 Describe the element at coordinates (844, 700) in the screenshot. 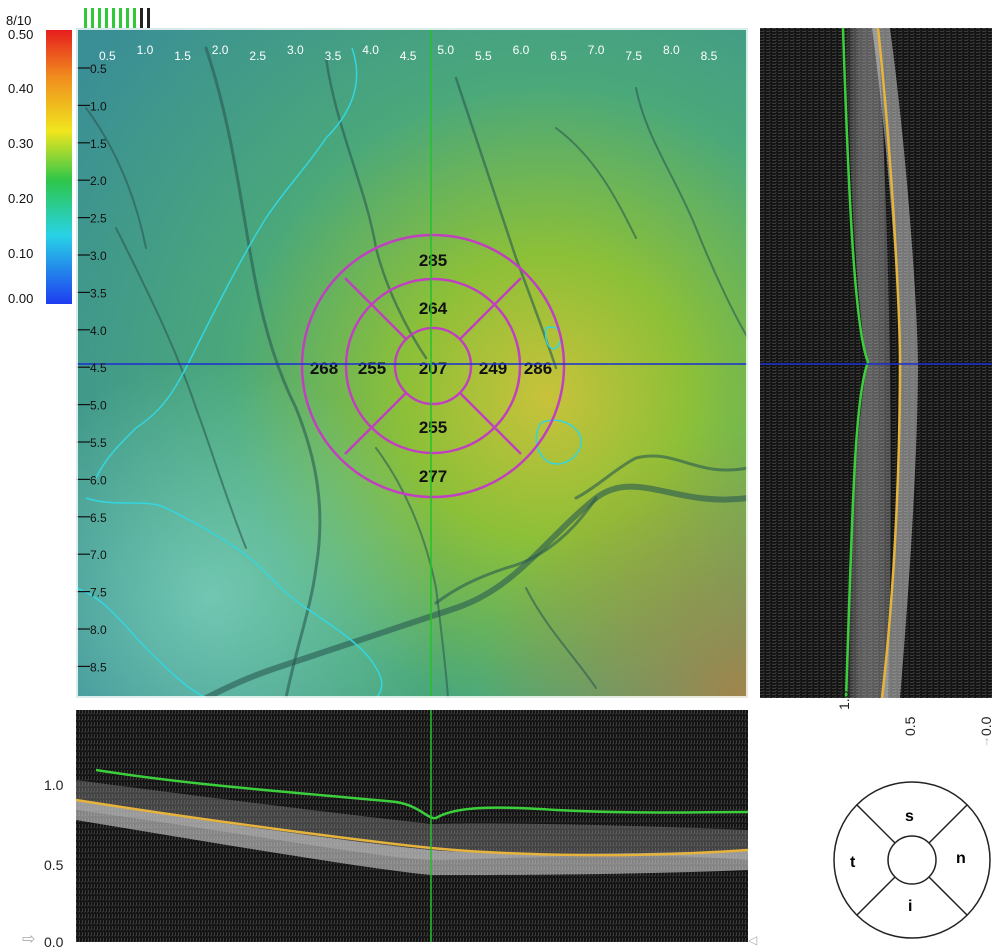

I see `vertical-bscan-tick-10: 1.0` at that location.